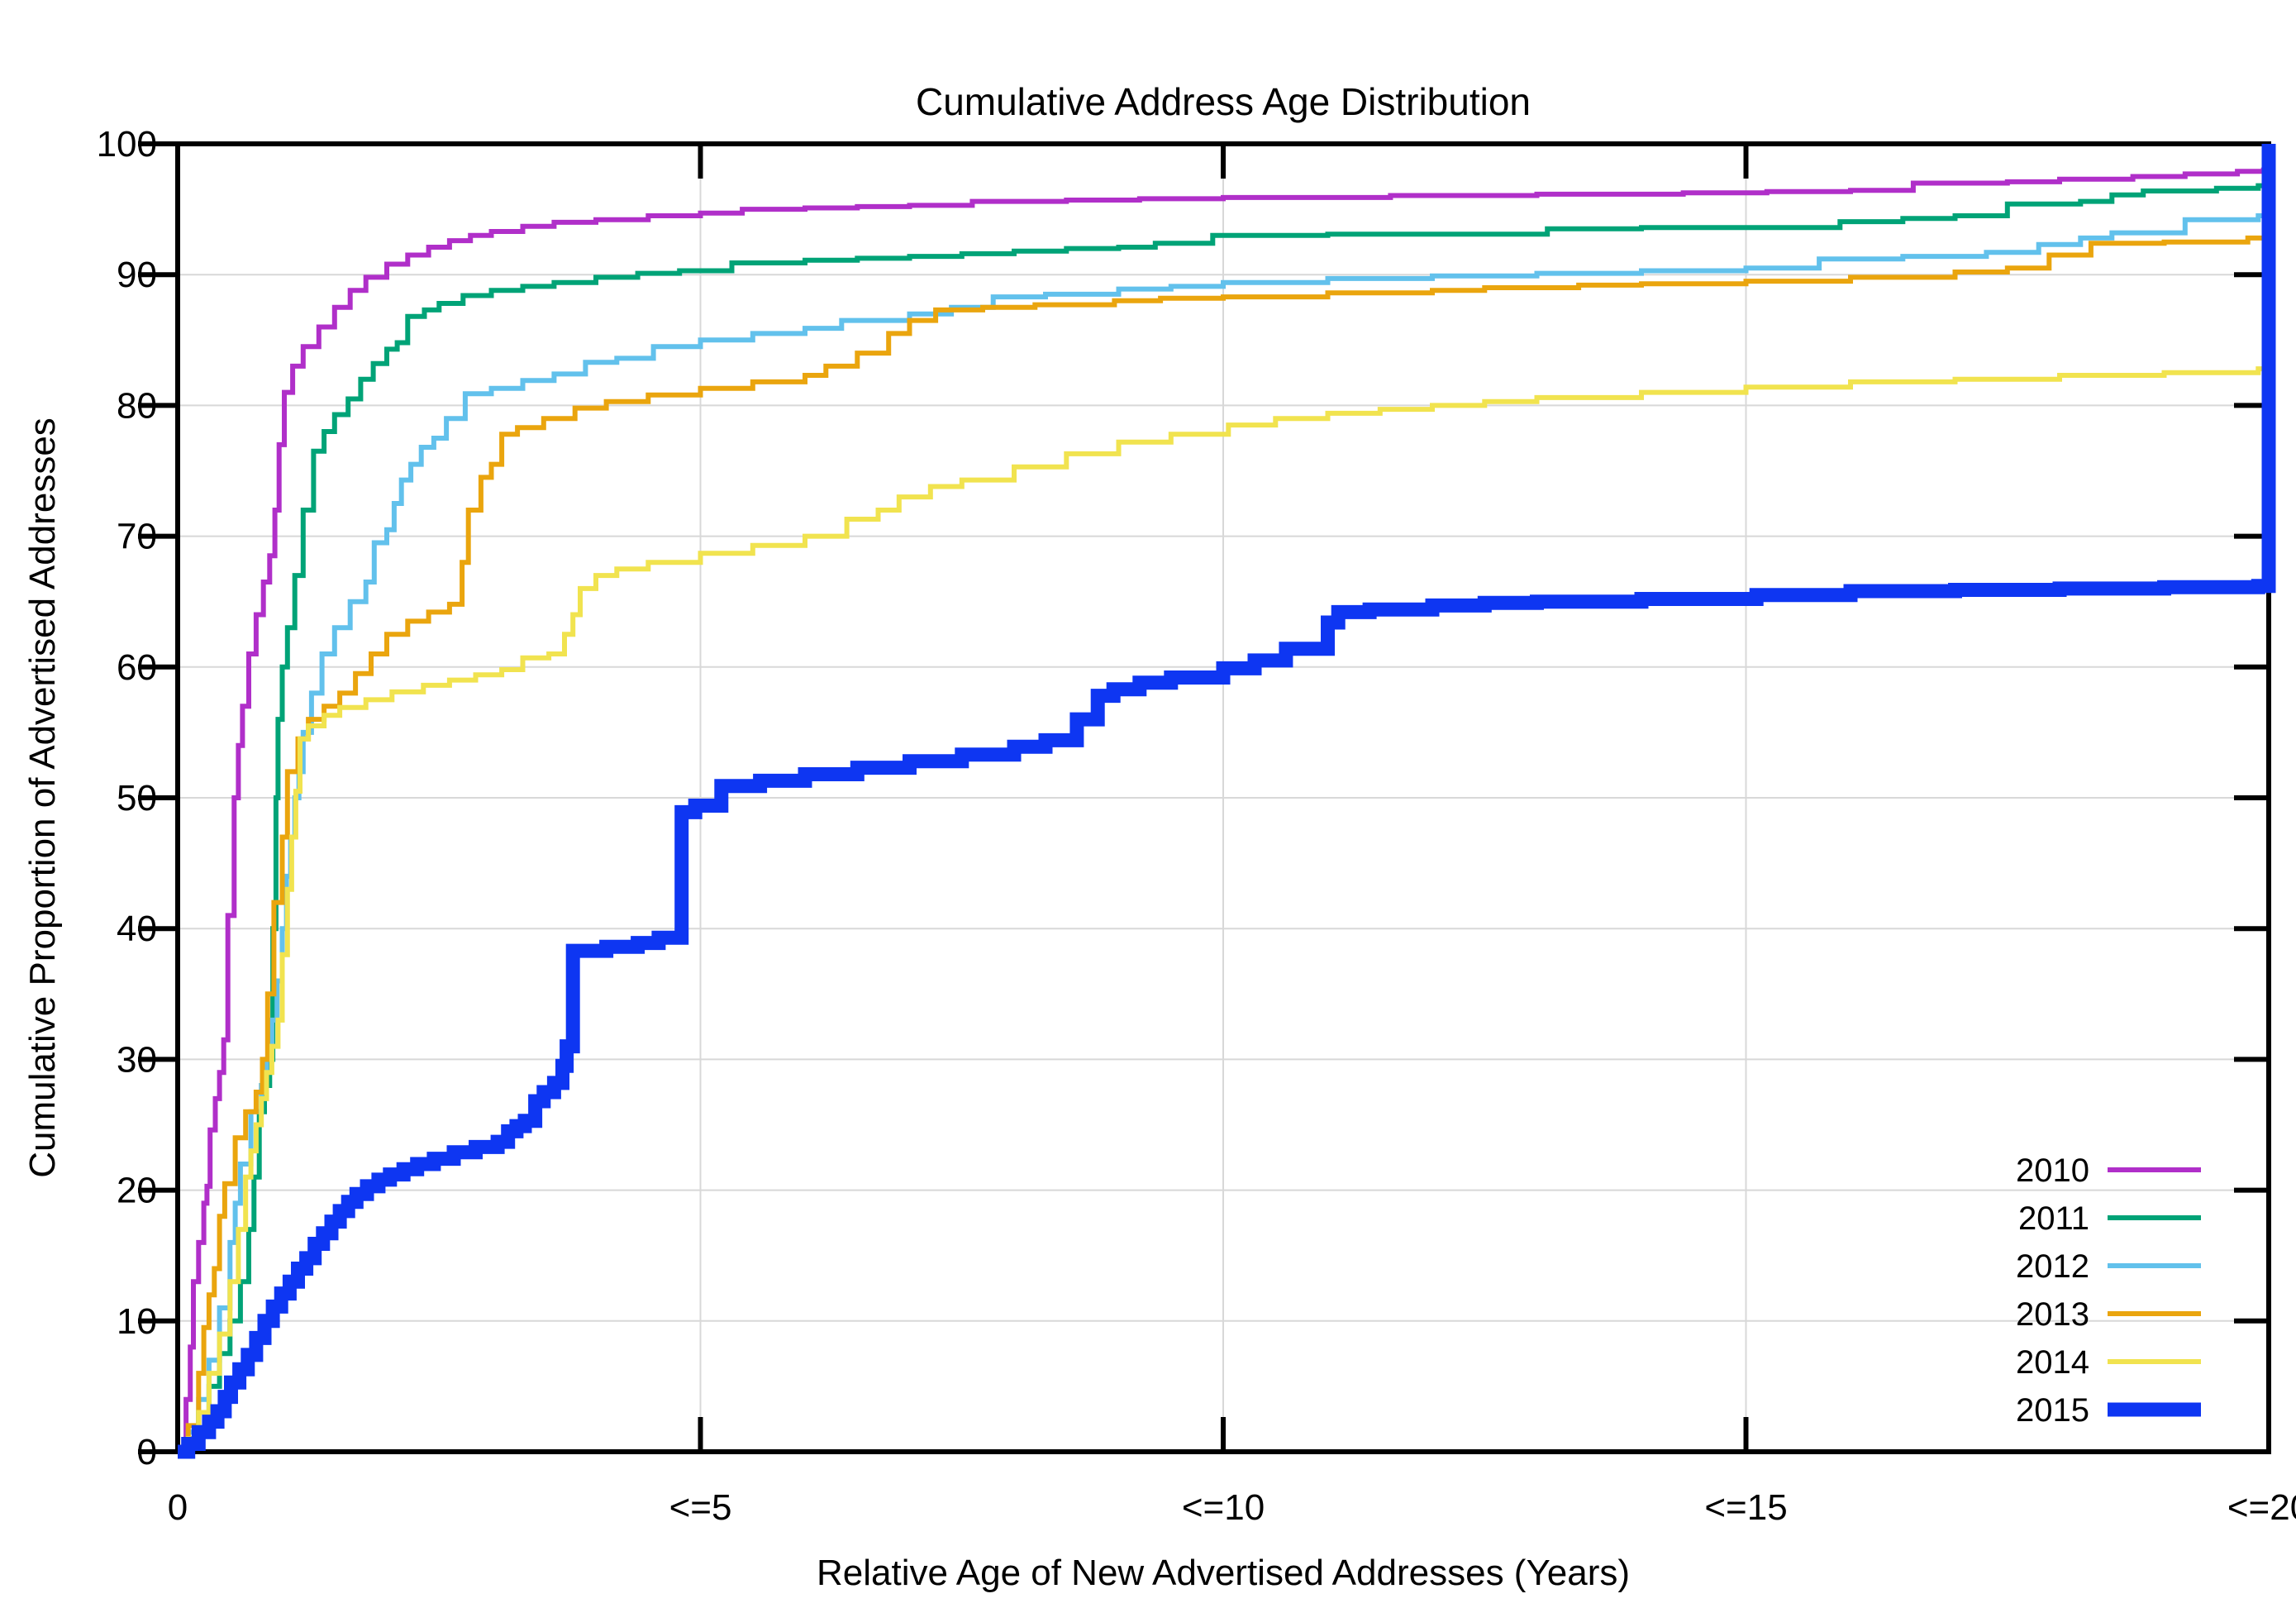 The height and width of the screenshot is (1608, 2296). Describe the element at coordinates (1745, 1507) in the screenshot. I see `x-tick-label: <=15` at that location.